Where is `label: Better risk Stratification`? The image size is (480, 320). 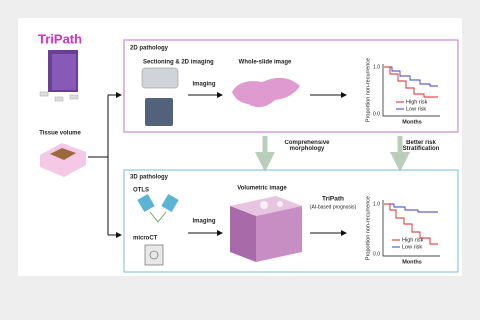
label: Better risk Stratification is located at coordinates (421, 146).